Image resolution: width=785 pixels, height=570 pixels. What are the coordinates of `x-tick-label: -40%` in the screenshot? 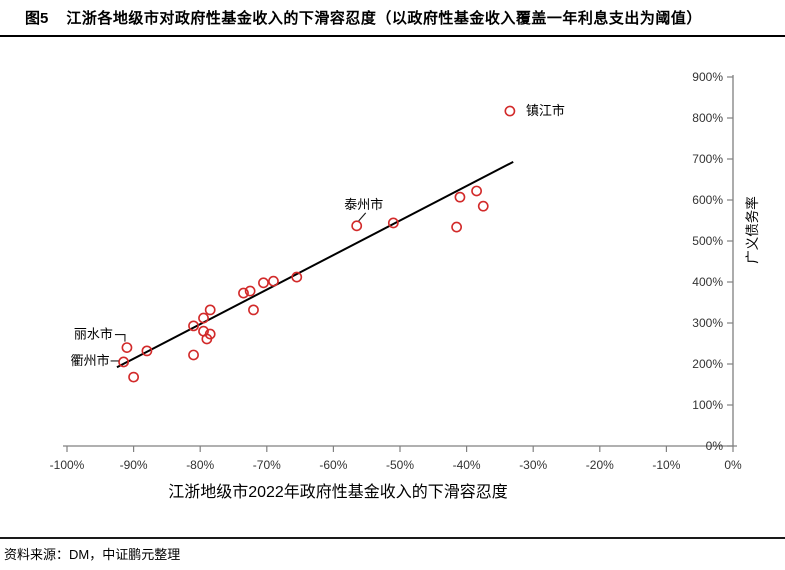 It's located at (467, 465).